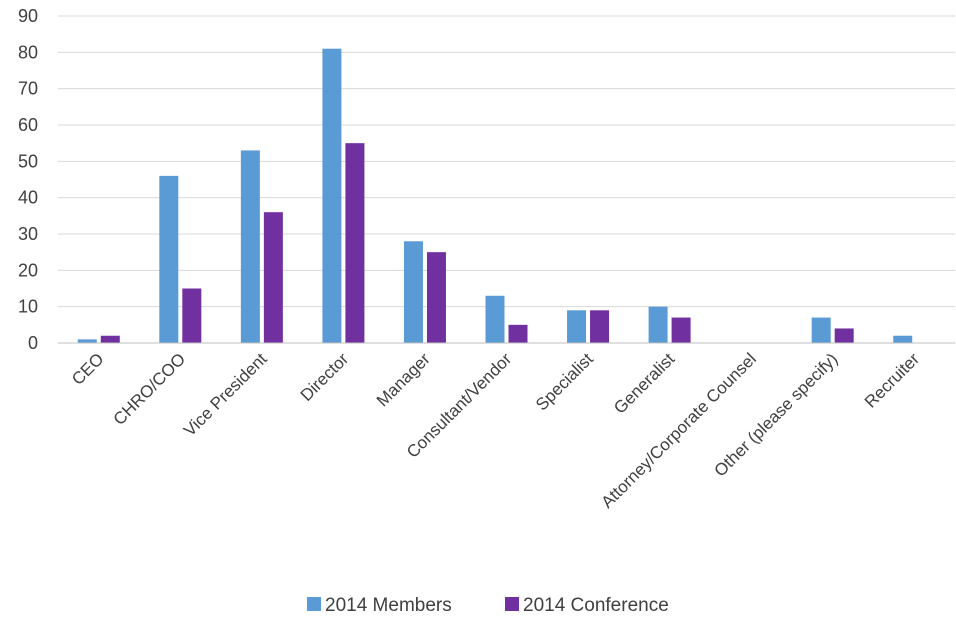 The width and height of the screenshot is (956, 617). I want to click on bar-2014-members-chro-coo, so click(169, 259).